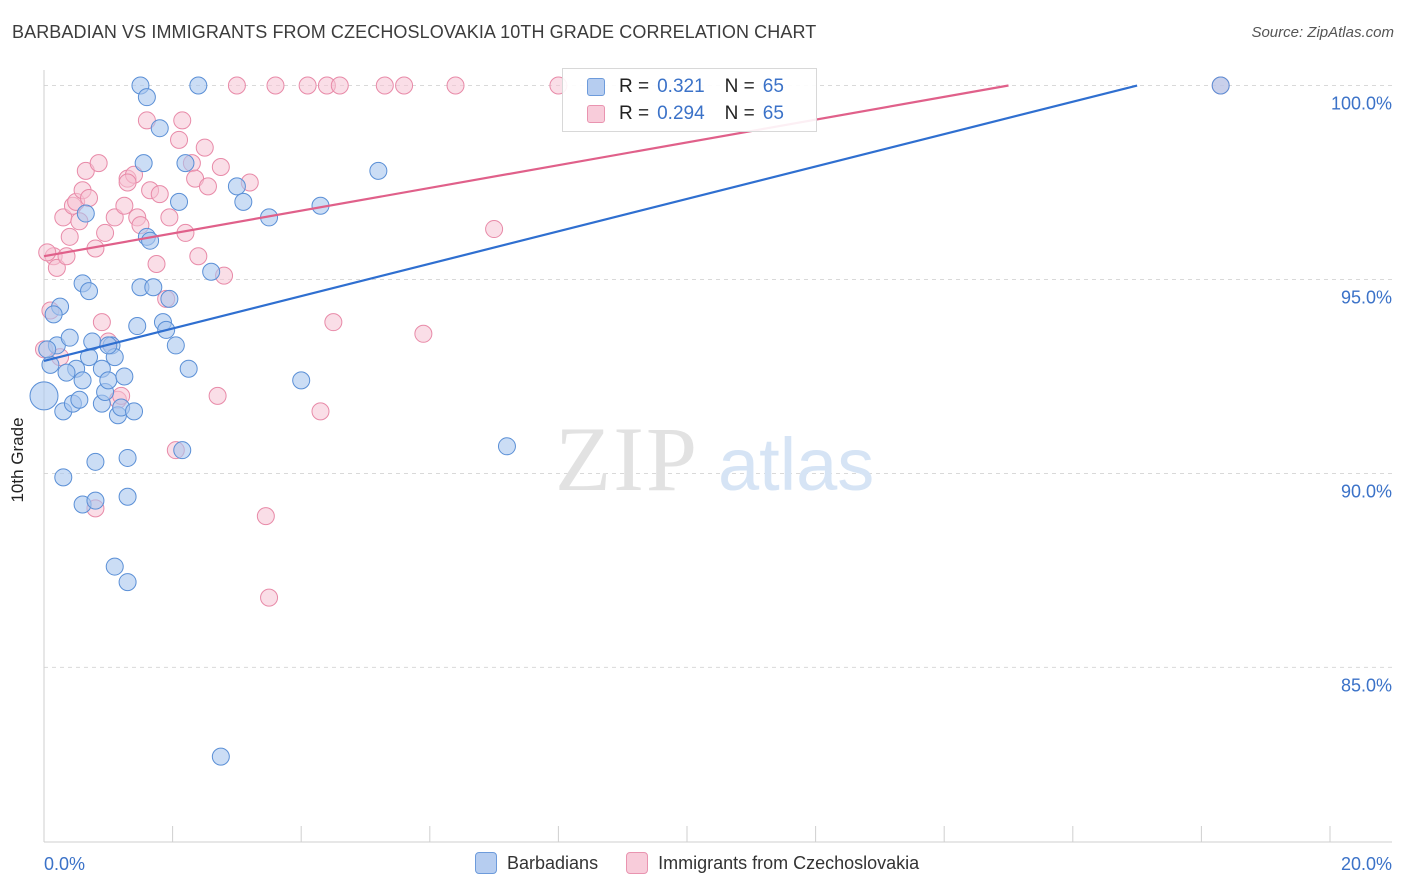 Image resolution: width=1406 pixels, height=892 pixels. I want to click on y-tick-label: 85.0%, so click(1366, 685).